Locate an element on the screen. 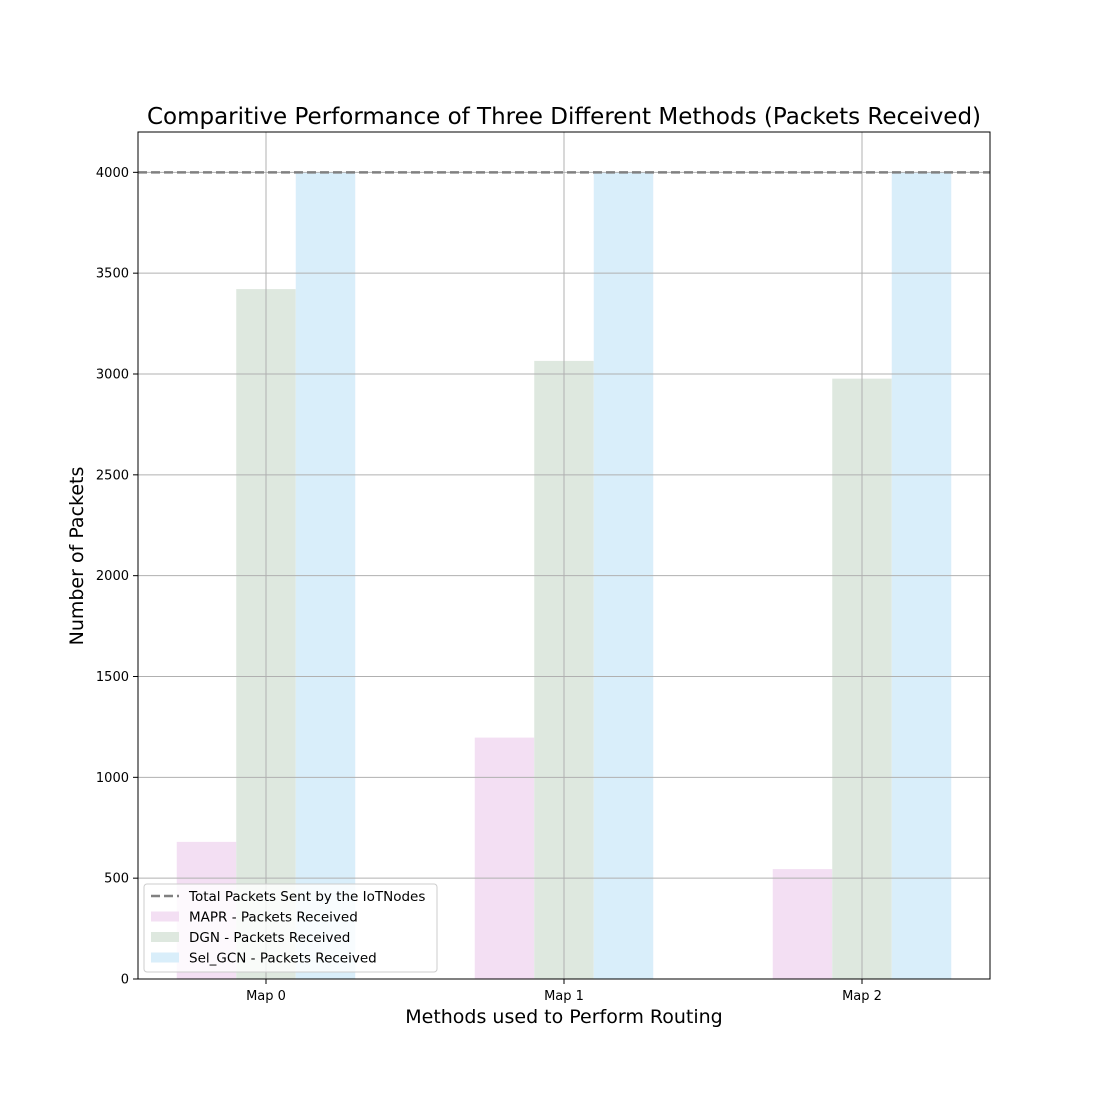 This screenshot has height=1100, width=1100. legend-box is located at coordinates (290, 928).